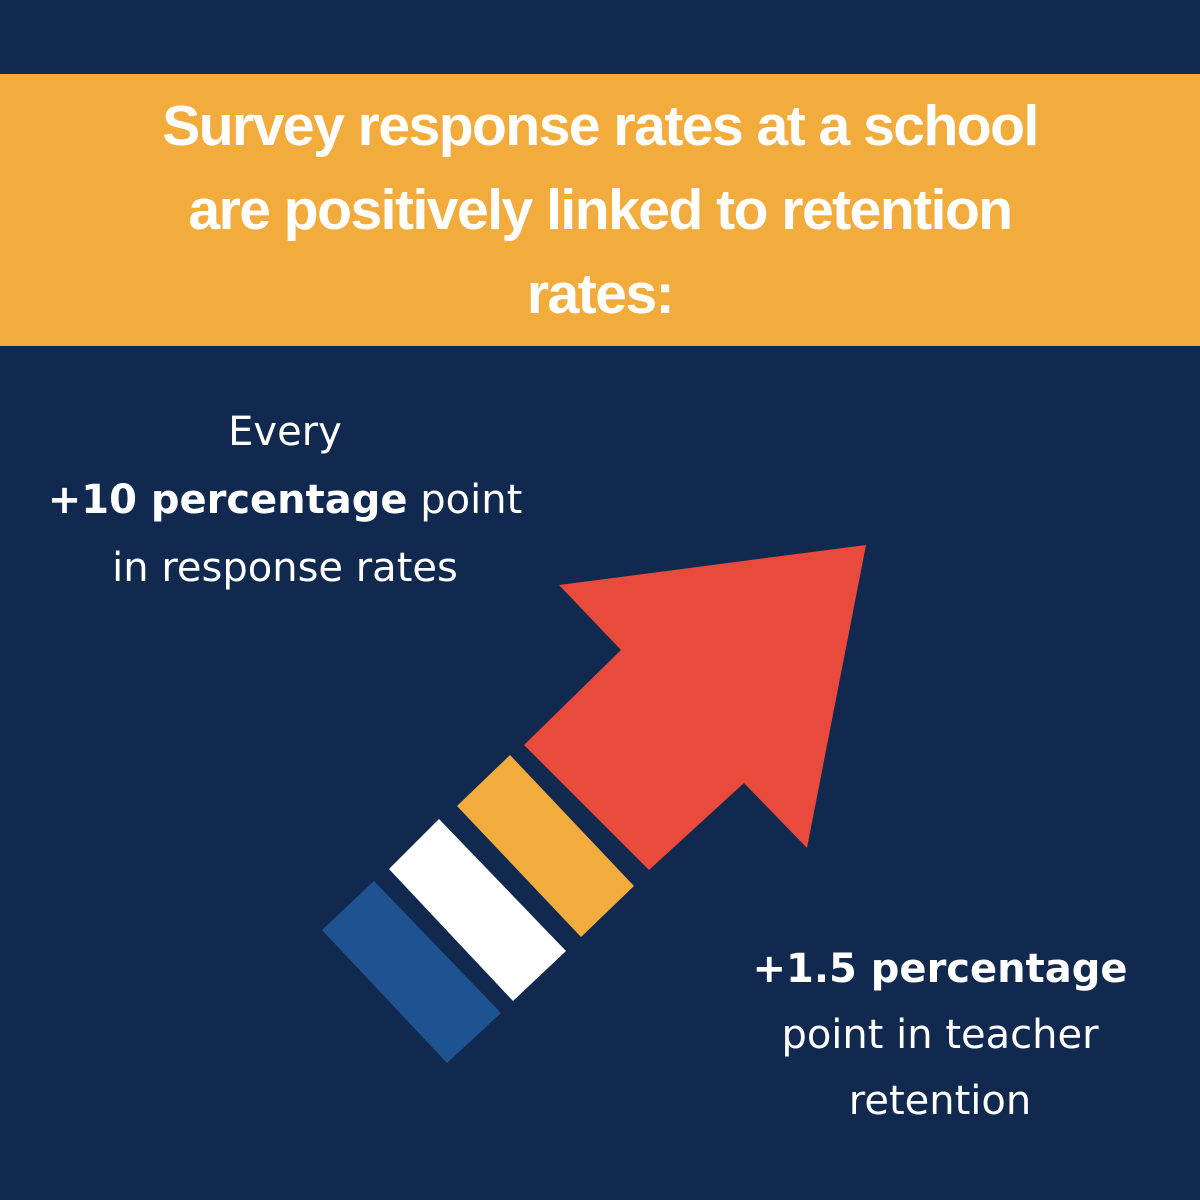 The image size is (1200, 1200). Describe the element at coordinates (695, 707) in the screenshot. I see `arrow-head-and-shaft` at that location.